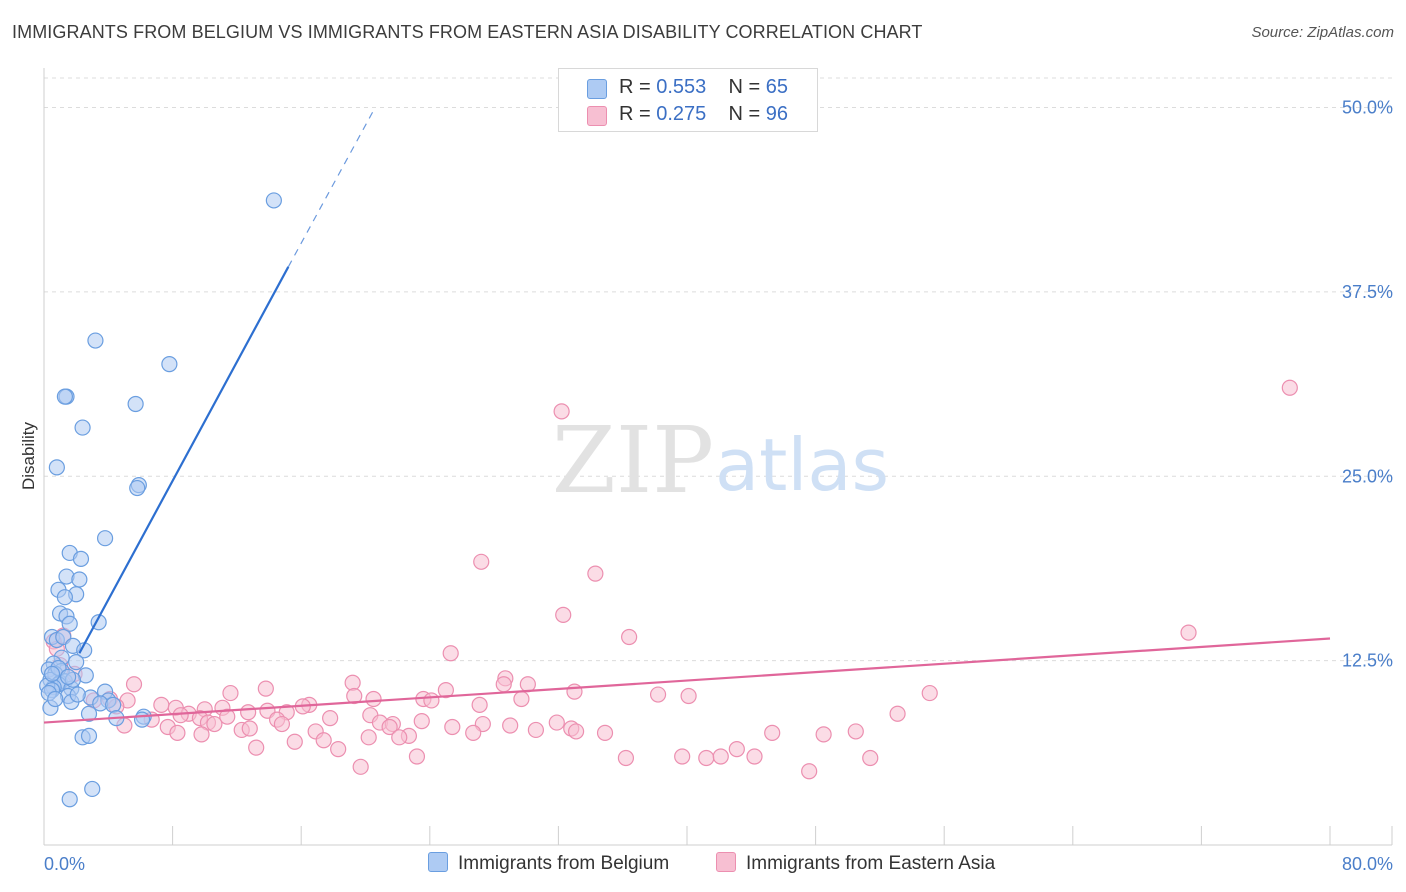 The image size is (1406, 892). Describe the element at coordinates (1367, 864) in the screenshot. I see `x-tick-label: 80.0%` at that location.